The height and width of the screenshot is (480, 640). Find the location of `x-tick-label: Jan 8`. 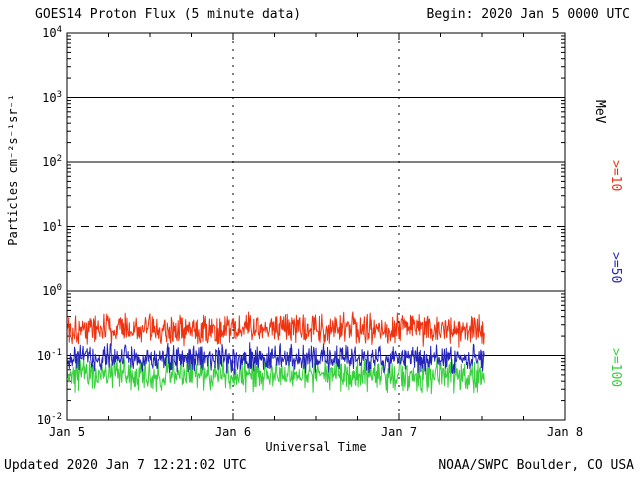

x-tick-label: Jan 8 is located at coordinates (565, 432).